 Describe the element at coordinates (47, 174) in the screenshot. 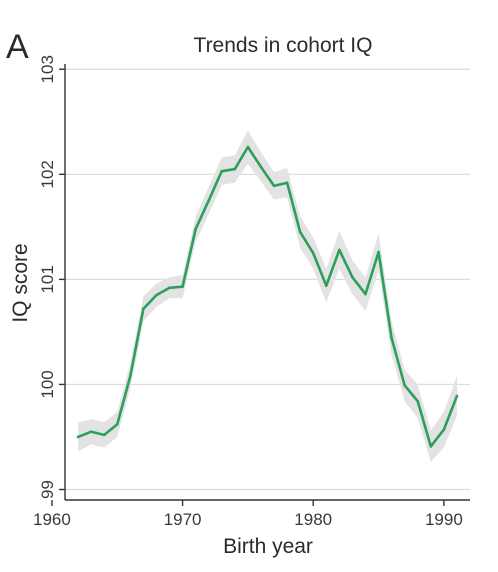

I see `y-tick-label: 102` at that location.